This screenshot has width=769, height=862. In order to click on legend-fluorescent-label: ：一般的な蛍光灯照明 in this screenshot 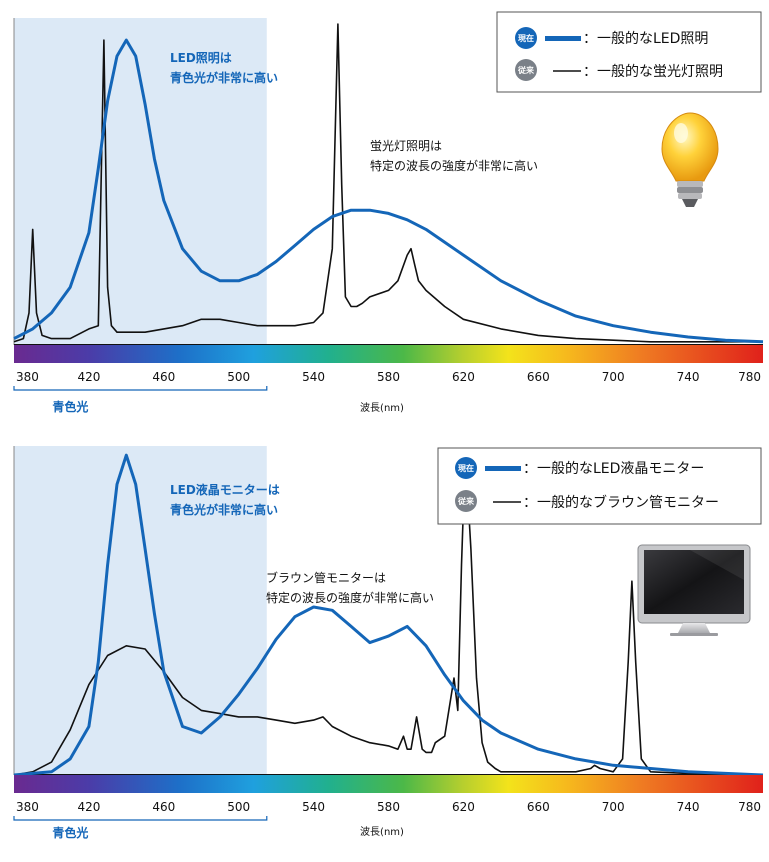, I will do `click(653, 72)`.